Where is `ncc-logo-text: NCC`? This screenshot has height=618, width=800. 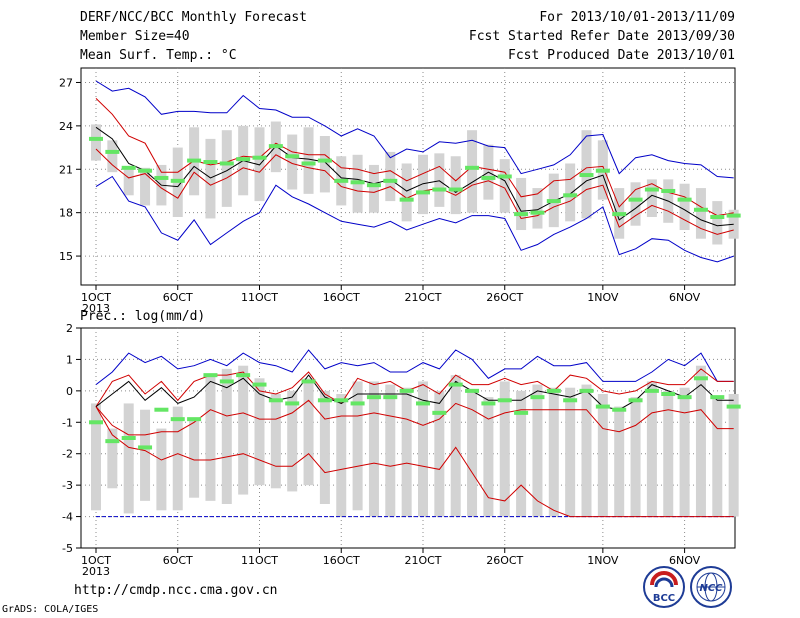
ncc-logo-text: NCC is located at coordinates (711, 588).